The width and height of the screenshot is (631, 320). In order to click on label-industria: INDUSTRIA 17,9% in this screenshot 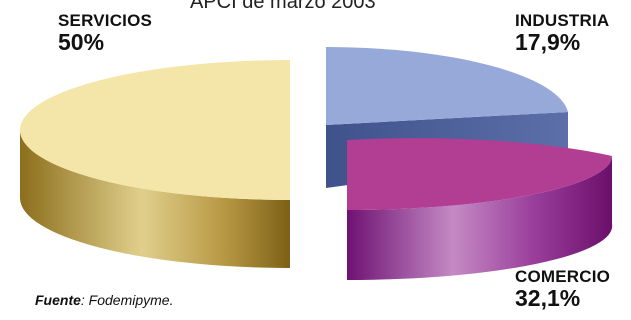, I will do `click(562, 33)`.